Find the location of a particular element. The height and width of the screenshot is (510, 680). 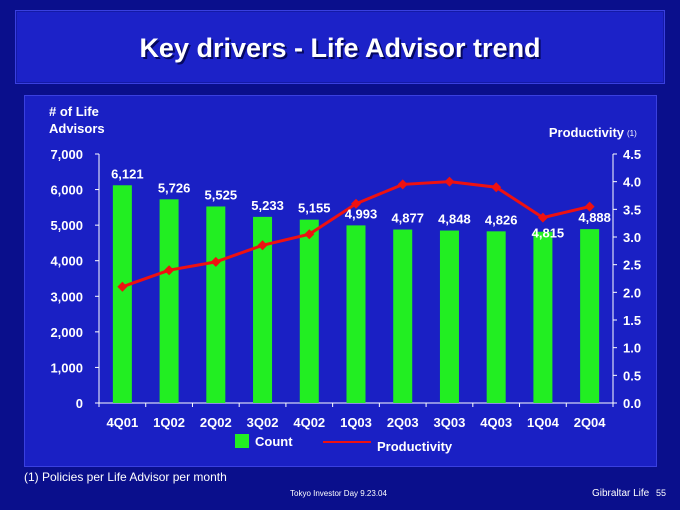

right-axis-title-note: (1) is located at coordinates (632, 133).